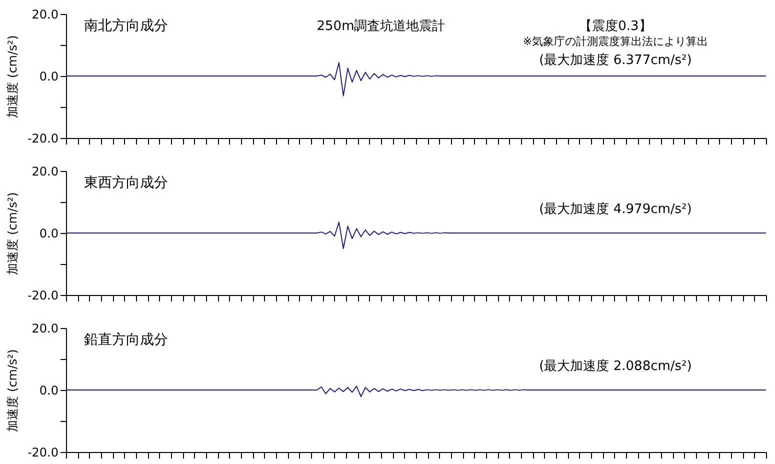  I want to click on chart-title: 鉛直方向成分, so click(126, 340).